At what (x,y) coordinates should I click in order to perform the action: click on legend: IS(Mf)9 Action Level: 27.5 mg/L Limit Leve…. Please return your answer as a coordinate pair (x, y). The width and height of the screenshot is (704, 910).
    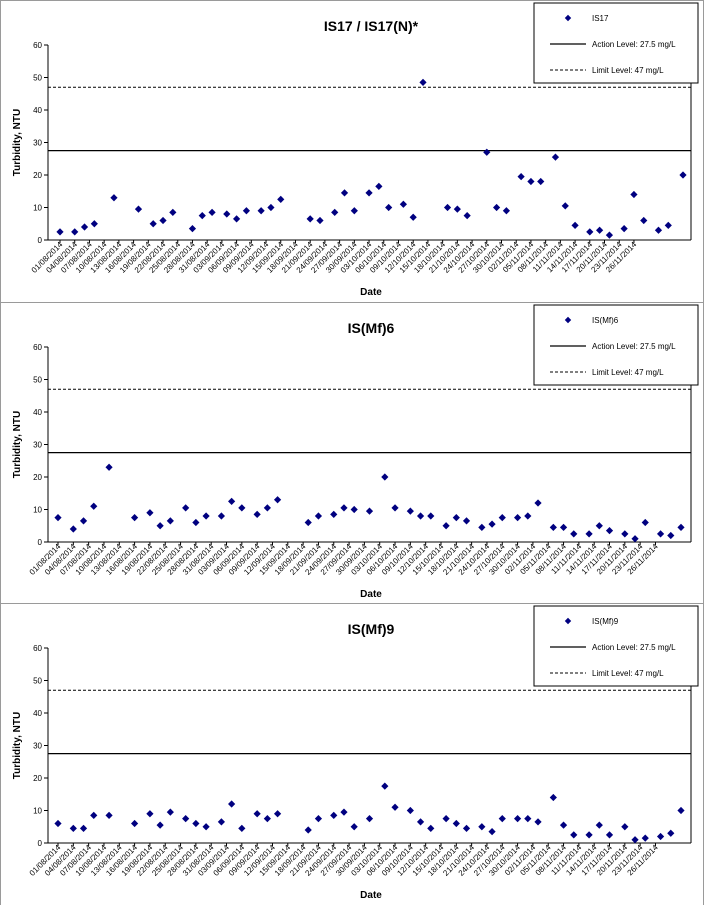
    Looking at the image, I should click on (616, 646).